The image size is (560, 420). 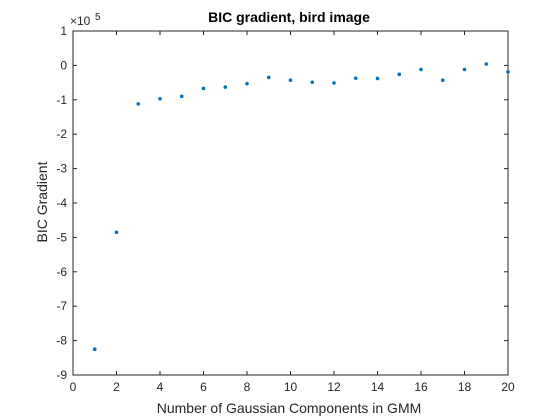 I want to click on x-tick-label: 10, so click(x=291, y=387).